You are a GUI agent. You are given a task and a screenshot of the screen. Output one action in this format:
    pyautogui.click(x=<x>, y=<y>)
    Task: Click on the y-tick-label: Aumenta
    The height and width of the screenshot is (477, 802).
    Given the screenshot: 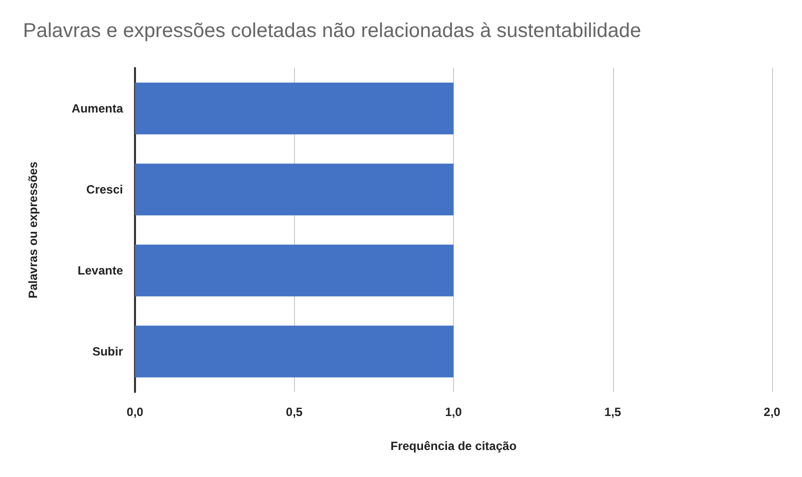 What is the action you would take?
    pyautogui.click(x=98, y=109)
    